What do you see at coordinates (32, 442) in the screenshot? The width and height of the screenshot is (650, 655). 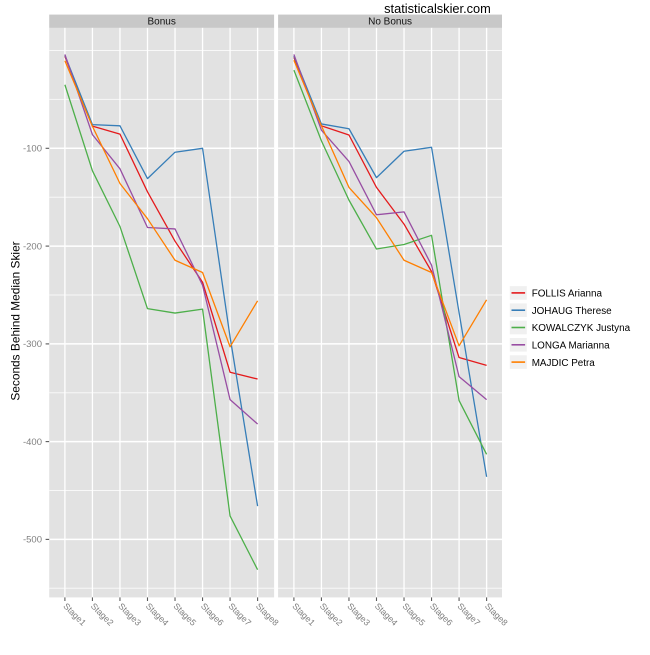 I see `svg-text: -400` at bounding box center [32, 442].